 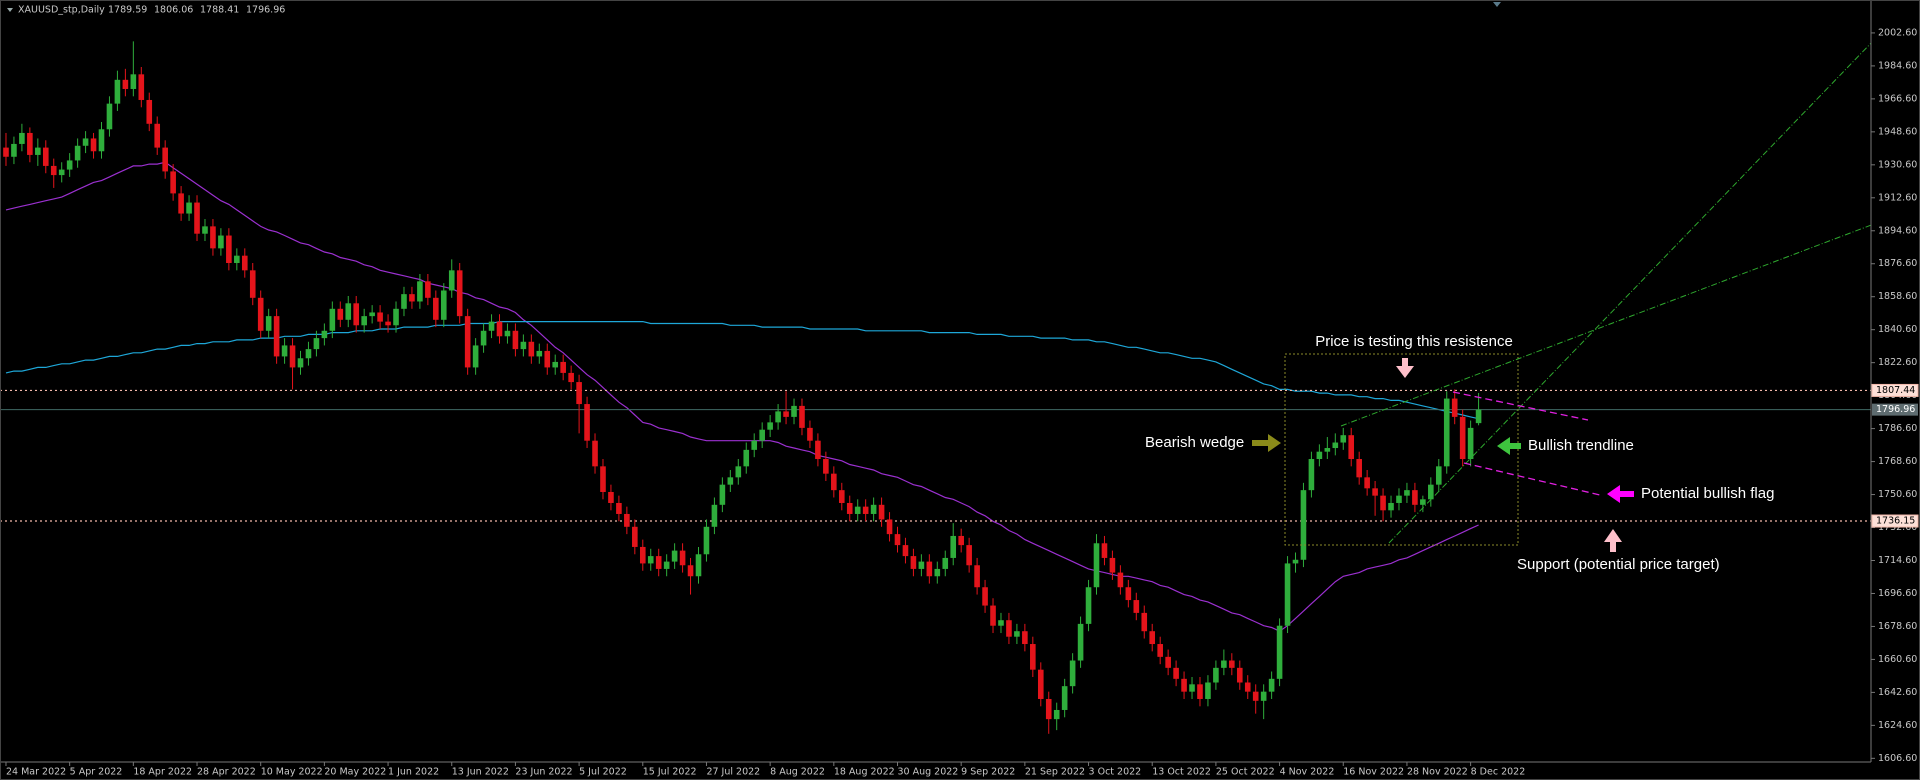 I want to click on level-label: 1736.15, so click(x=1895, y=521).